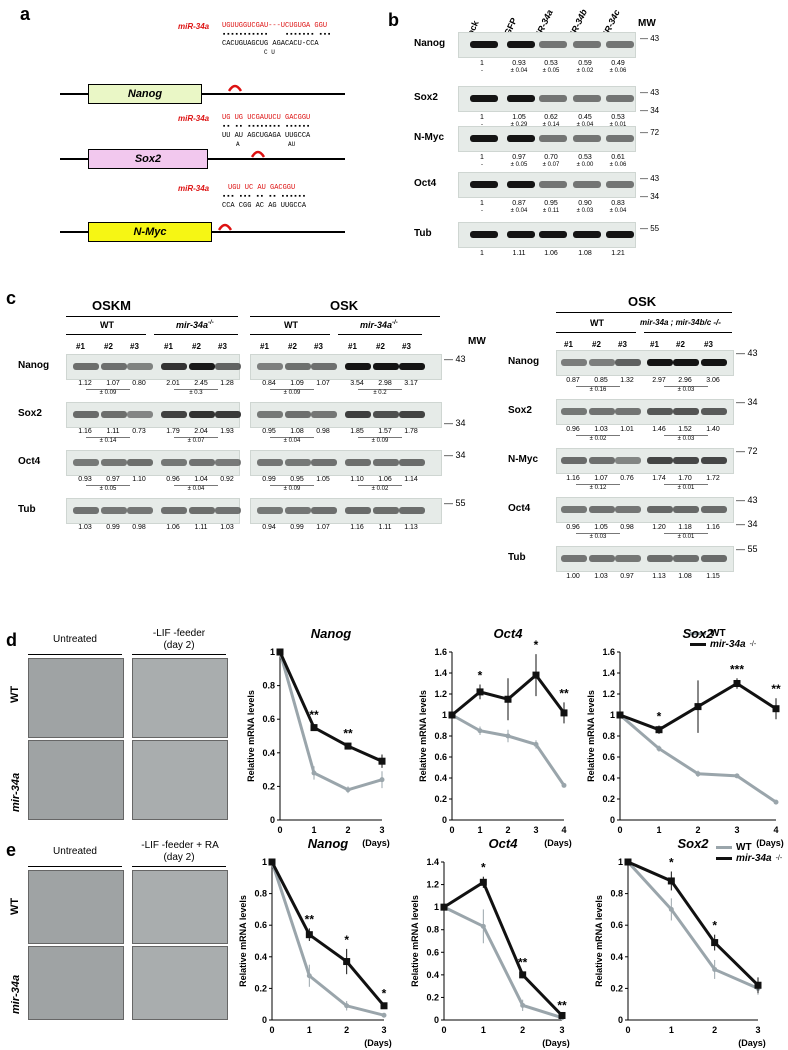 This screenshot has width=788, height=1050. I want to click on legend-swatch, so click(698, 633).